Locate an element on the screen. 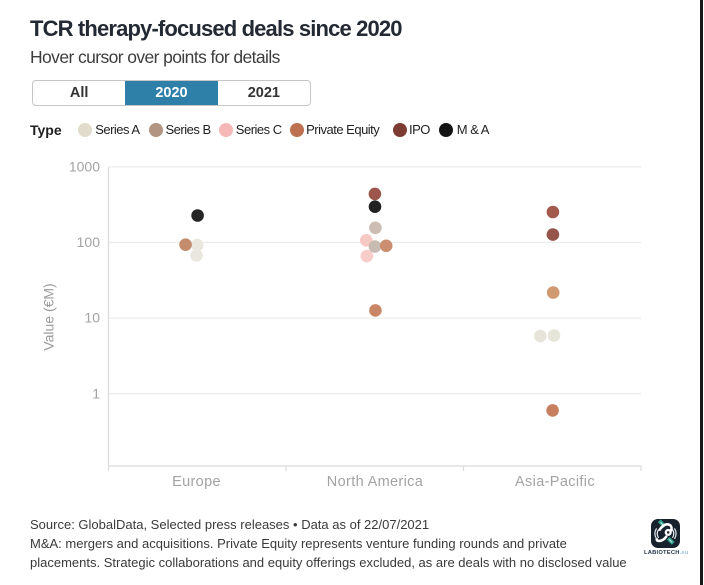  svg-text: 100 is located at coordinates (89, 242).